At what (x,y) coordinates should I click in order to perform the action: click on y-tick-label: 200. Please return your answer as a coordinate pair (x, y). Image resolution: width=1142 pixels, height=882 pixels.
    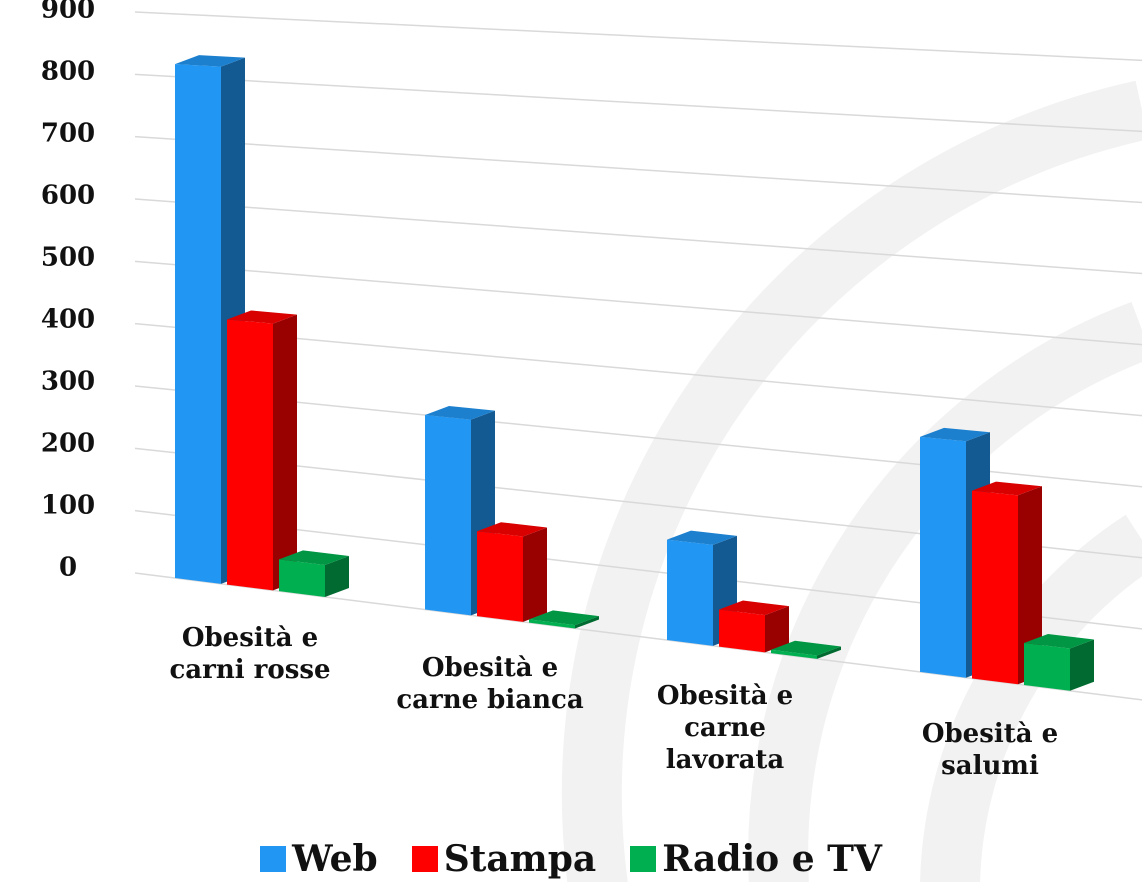
    Looking at the image, I should click on (68, 444).